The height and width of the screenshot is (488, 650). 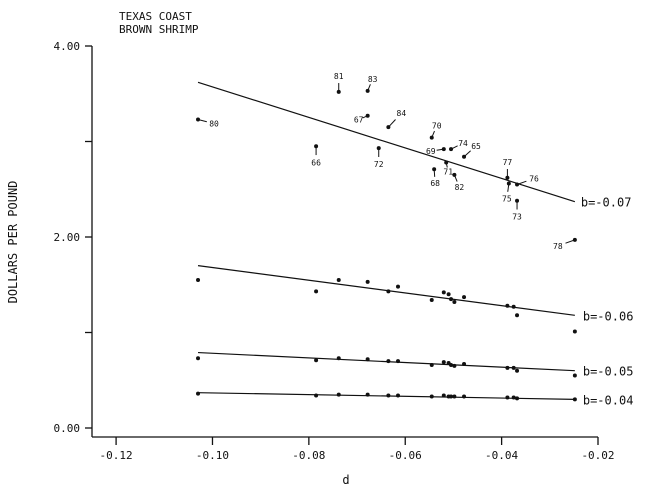 I want to click on x-tick-label: -0.06, so click(x=405, y=455).